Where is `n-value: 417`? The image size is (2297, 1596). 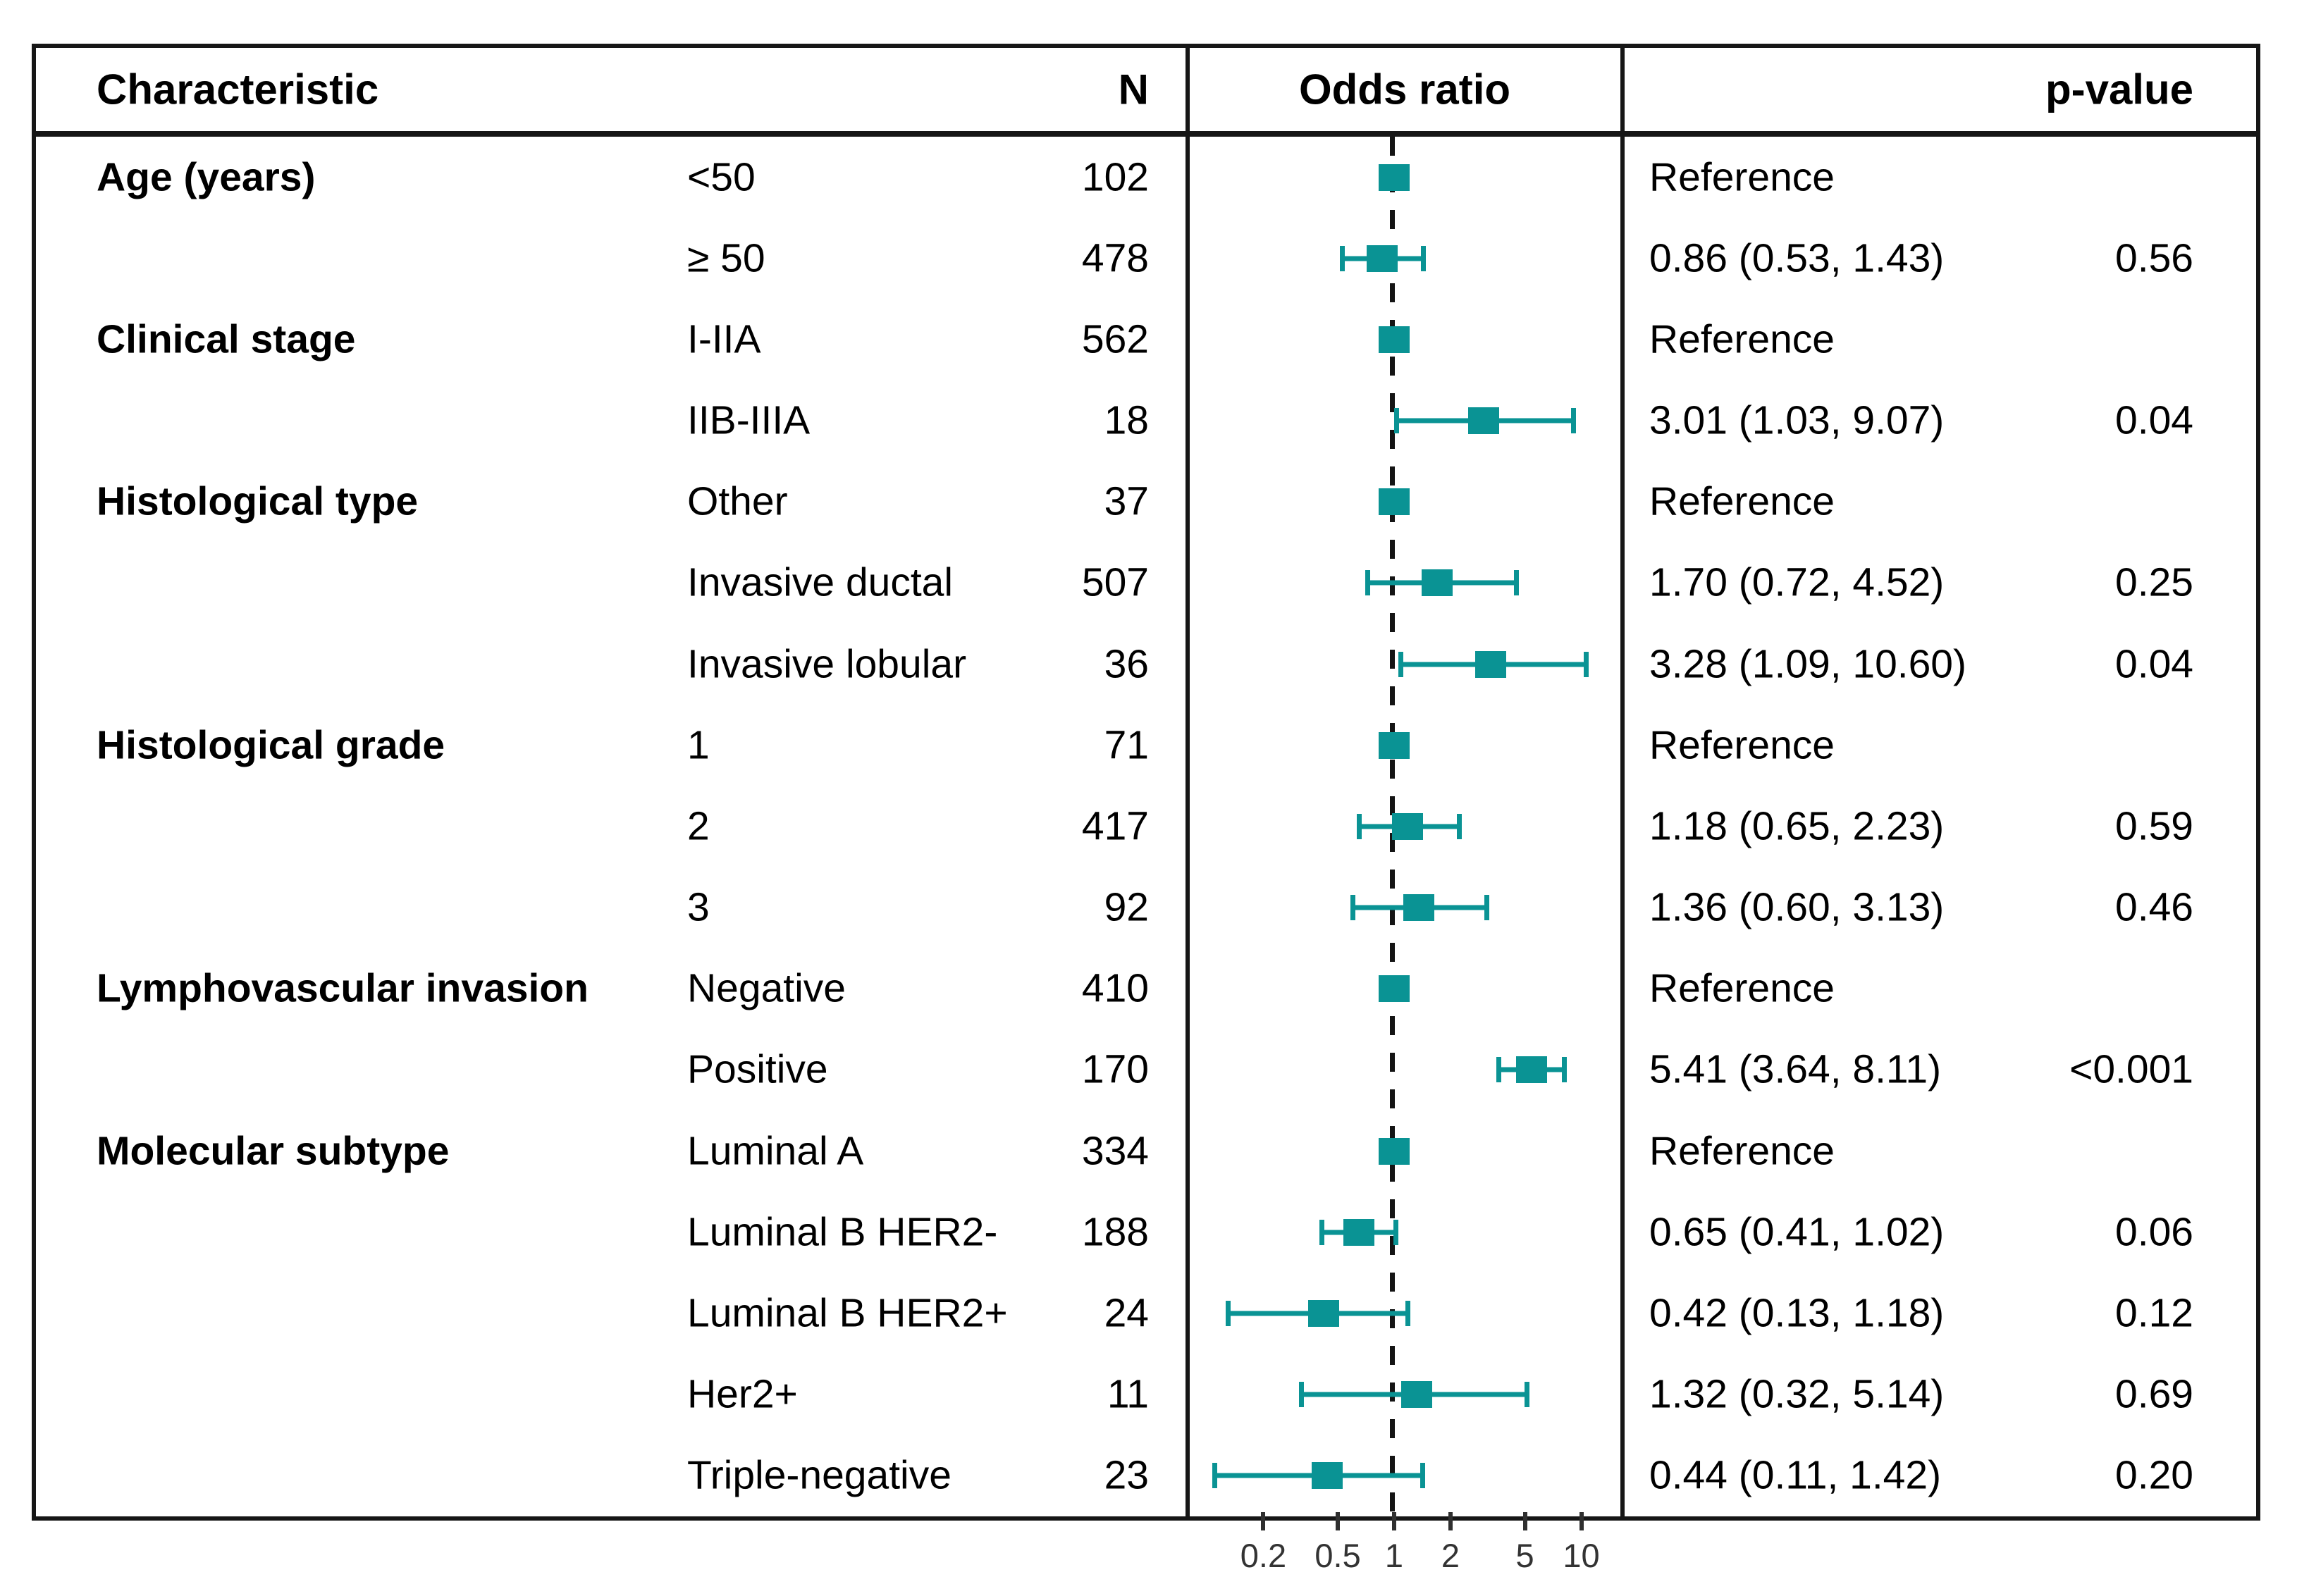
n-value: 417 is located at coordinates (1115, 826).